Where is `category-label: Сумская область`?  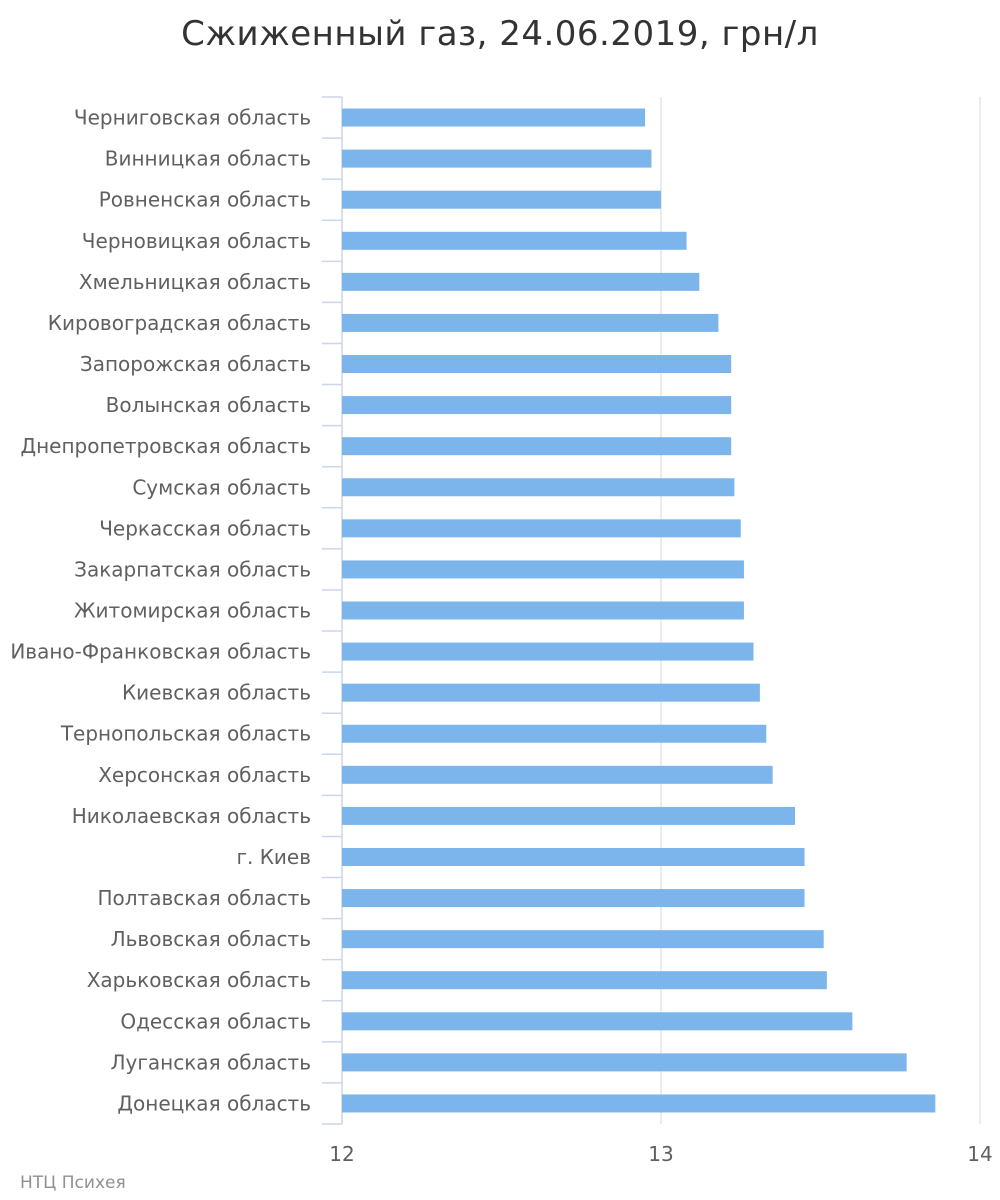
category-label: Сумская область is located at coordinates (221, 487).